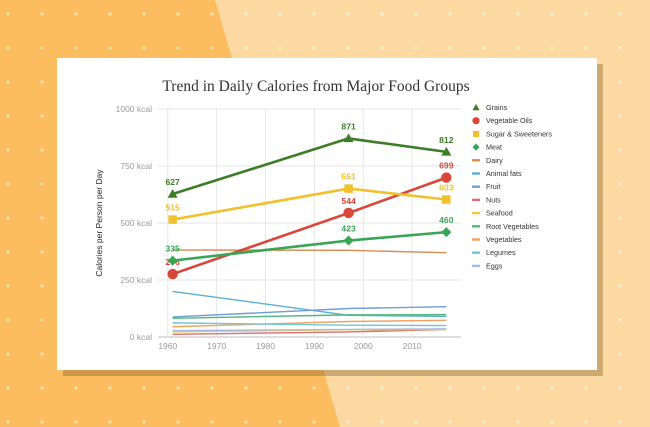 Image resolution: width=650 pixels, height=427 pixels. I want to click on legend-item: Vegetable Oils, so click(502, 120).